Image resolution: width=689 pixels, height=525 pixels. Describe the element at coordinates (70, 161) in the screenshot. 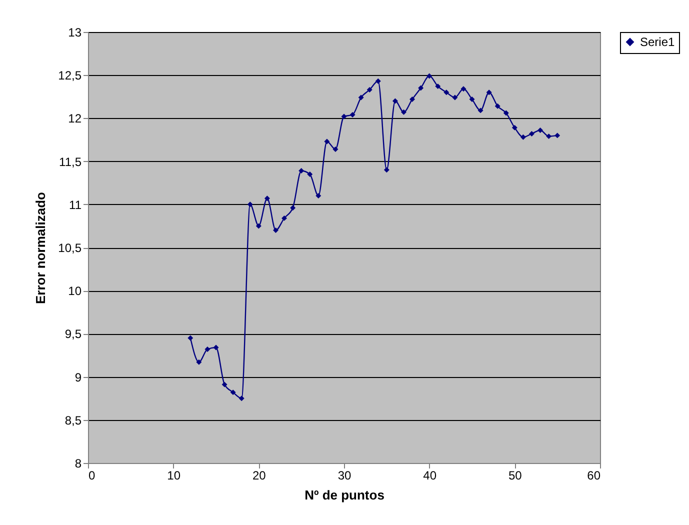

I see `y-tick-label: 11,5` at that location.